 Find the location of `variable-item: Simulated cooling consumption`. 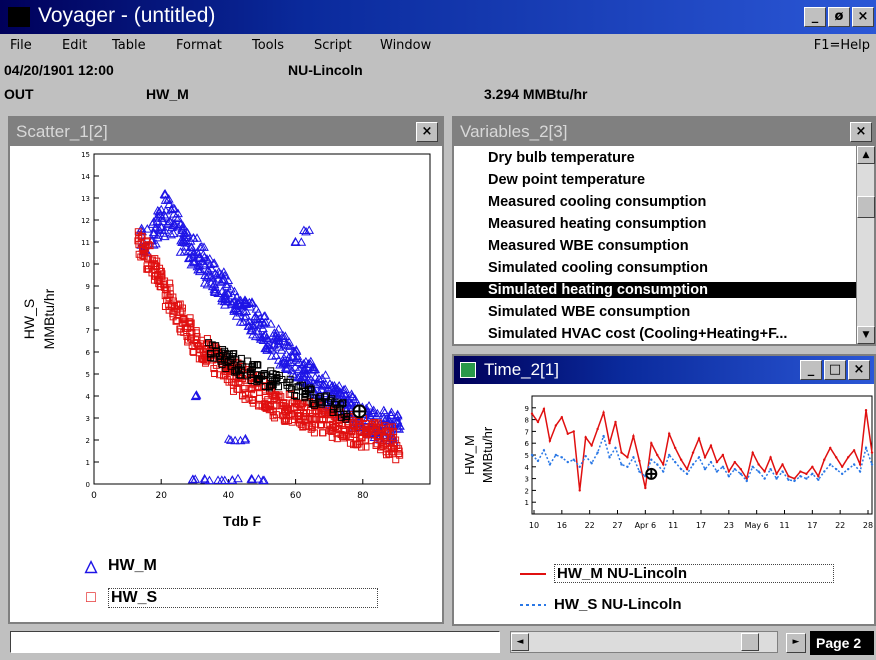

variable-item: Simulated cooling consumption is located at coordinates (598, 268).